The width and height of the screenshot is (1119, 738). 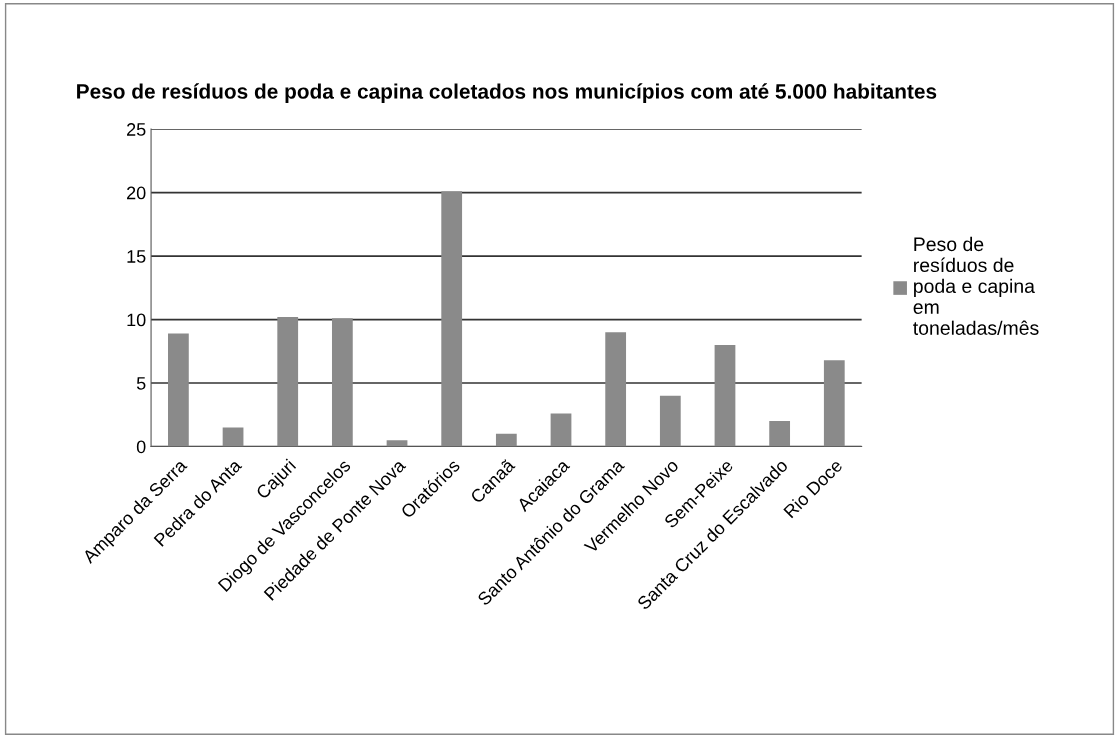 I want to click on y-tick-label: 15, so click(x=136, y=256).